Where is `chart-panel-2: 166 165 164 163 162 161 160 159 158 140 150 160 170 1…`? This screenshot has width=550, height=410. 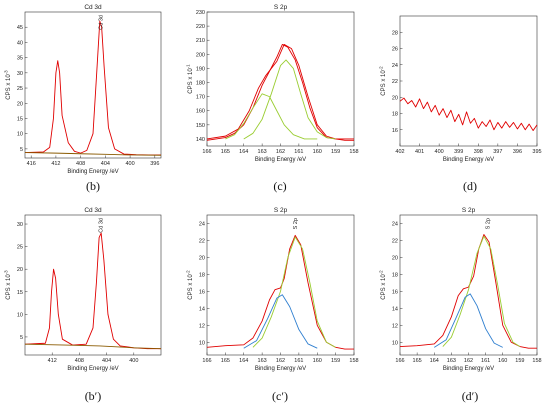
chart-panel-2: 166 165 164 163 162 161 160 159 158 140 150 160 170 1… is located at coordinates (272, 98).